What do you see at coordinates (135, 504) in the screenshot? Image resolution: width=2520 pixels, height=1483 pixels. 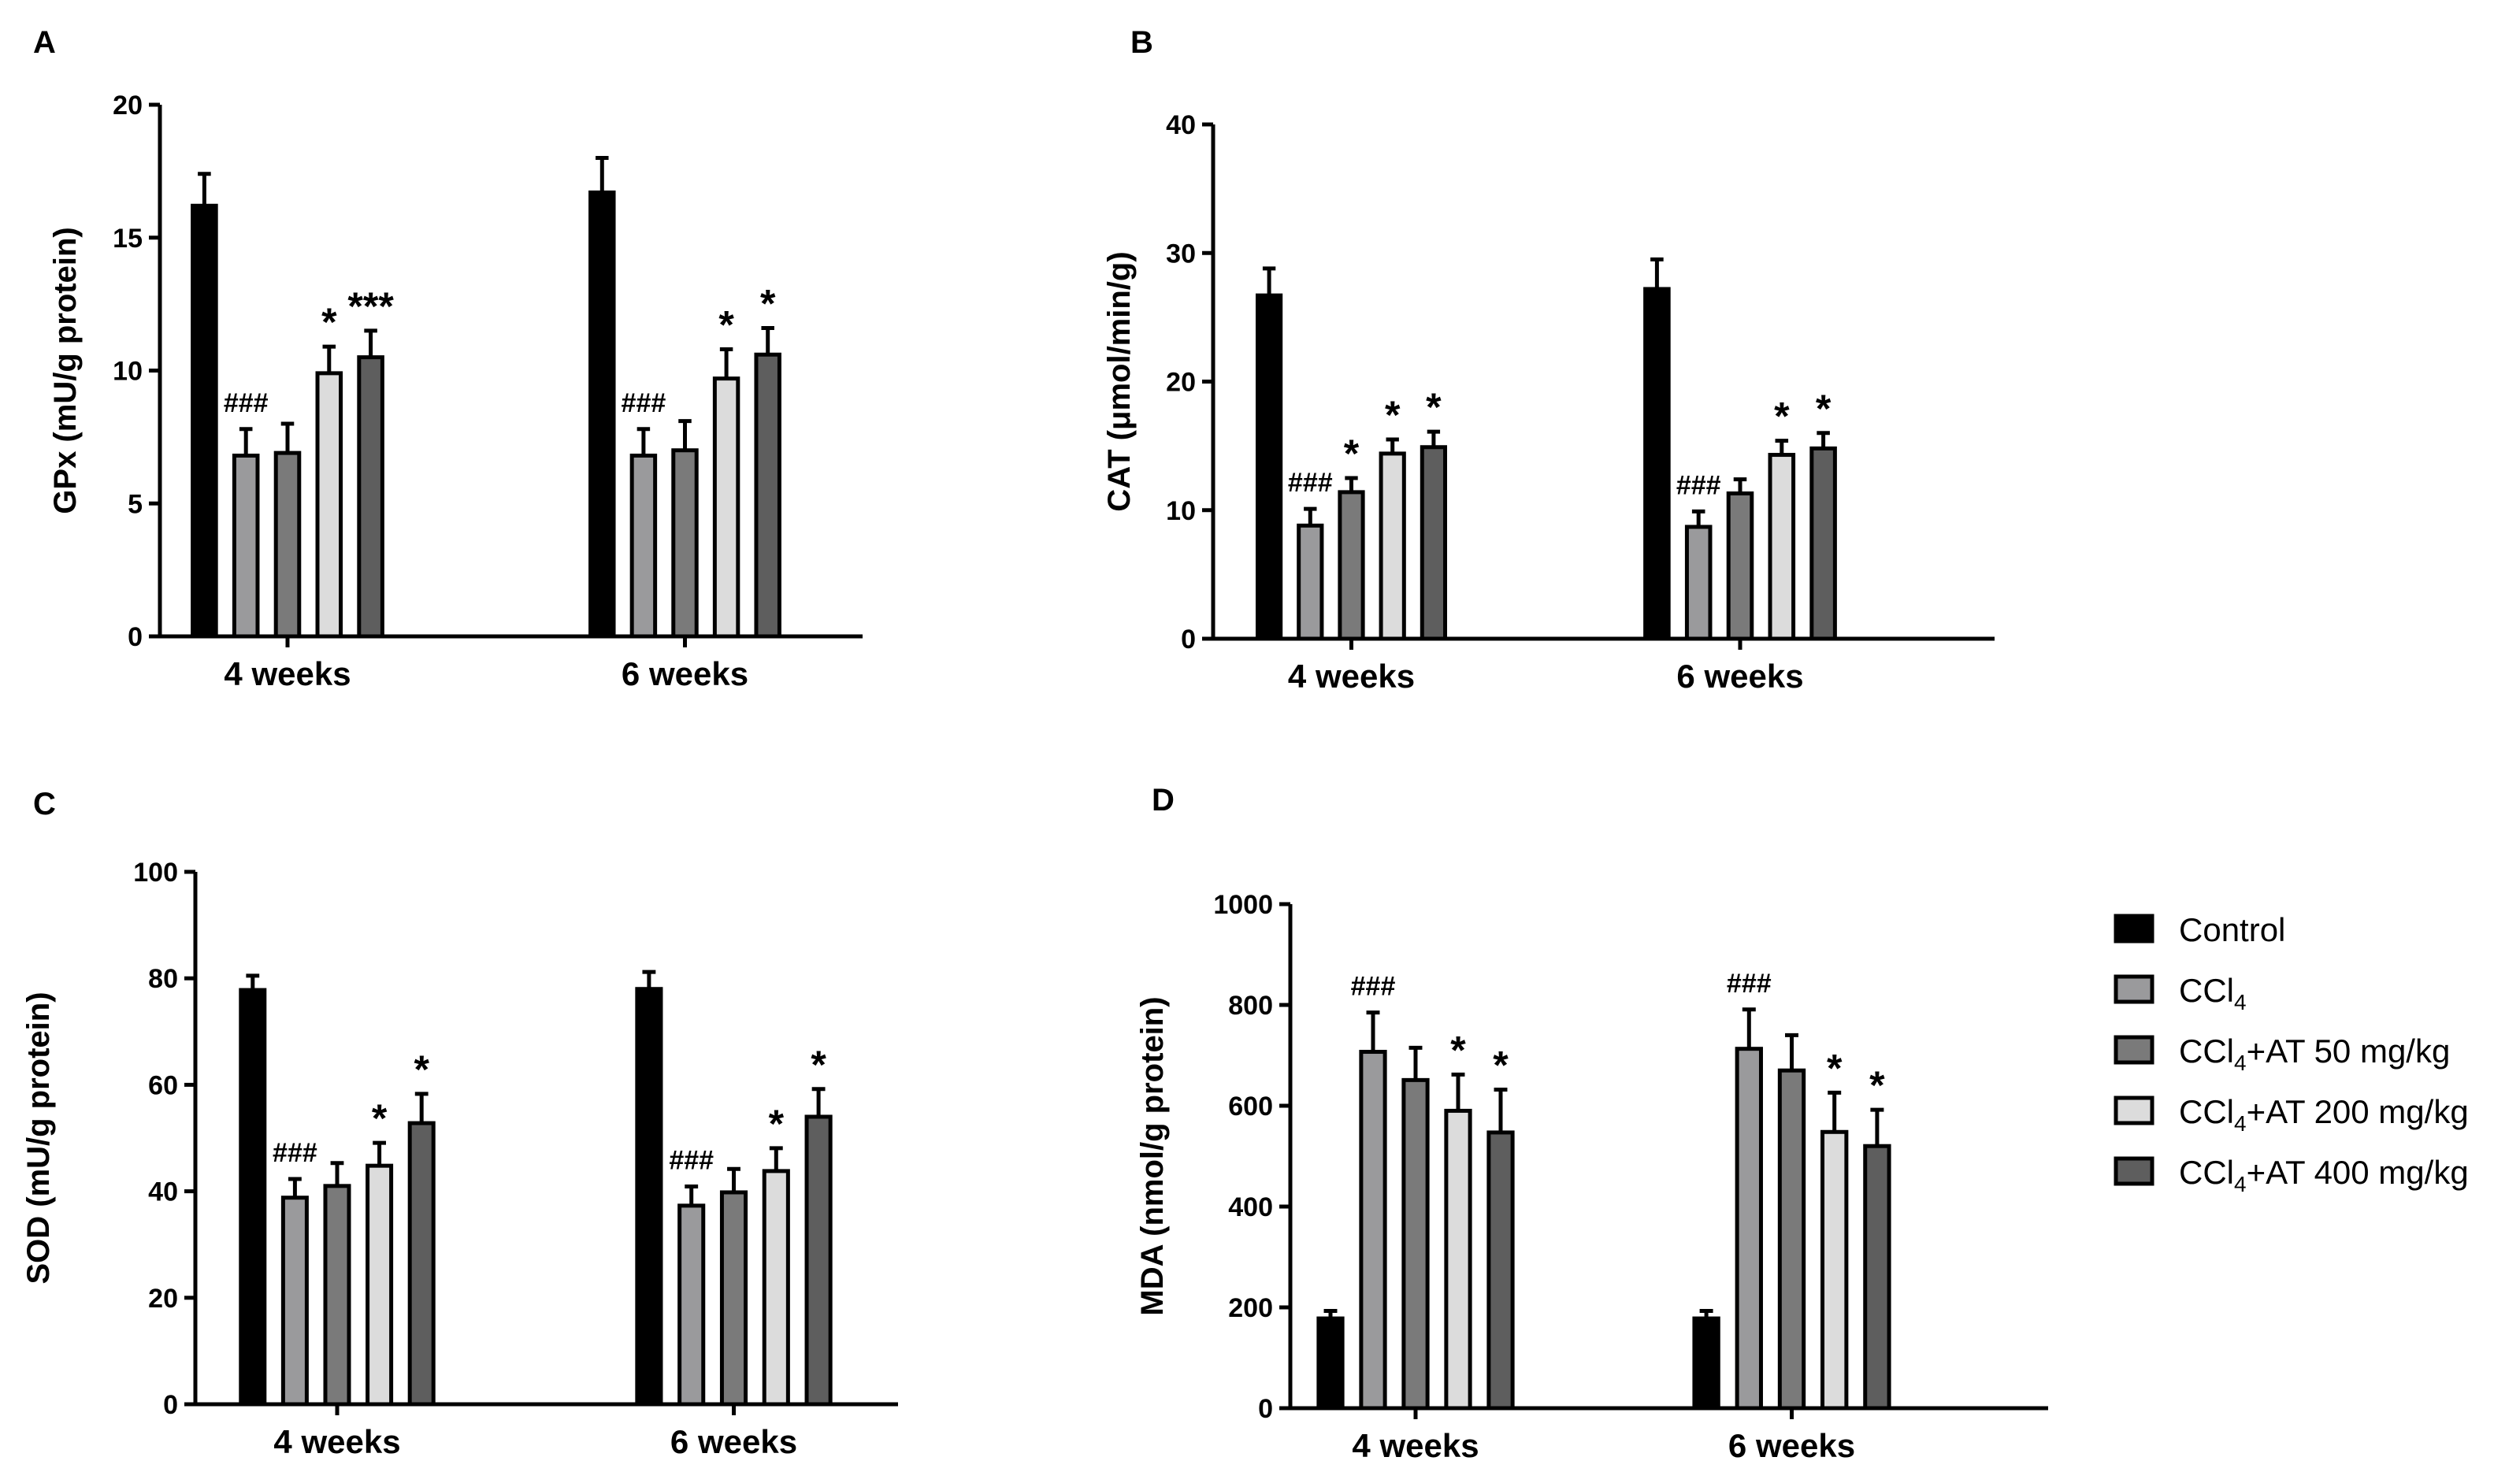 I see `y-tick-label: 5` at bounding box center [135, 504].